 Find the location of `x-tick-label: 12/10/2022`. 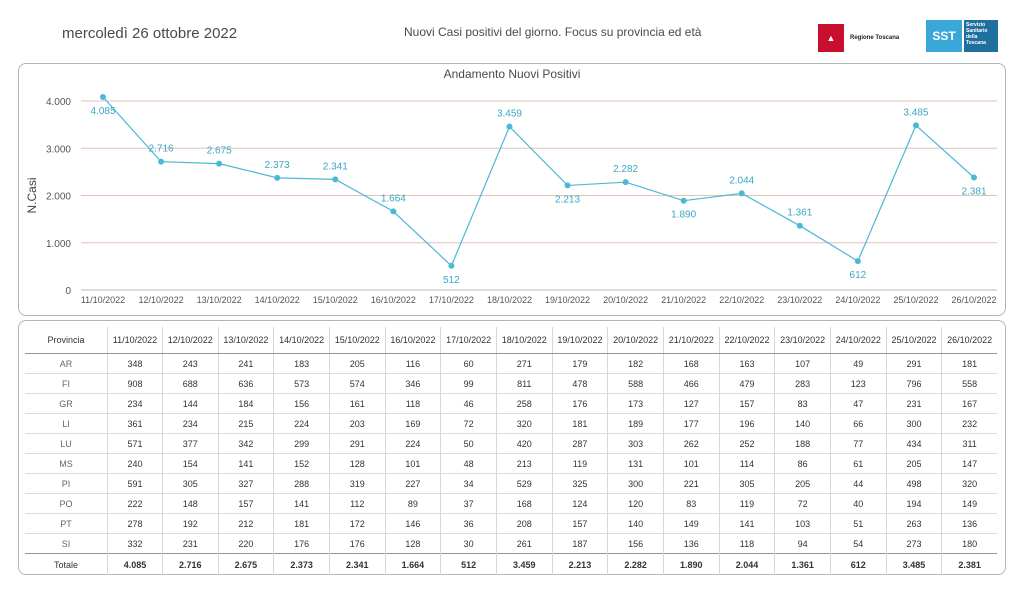

x-tick-label: 12/10/2022 is located at coordinates (161, 300).